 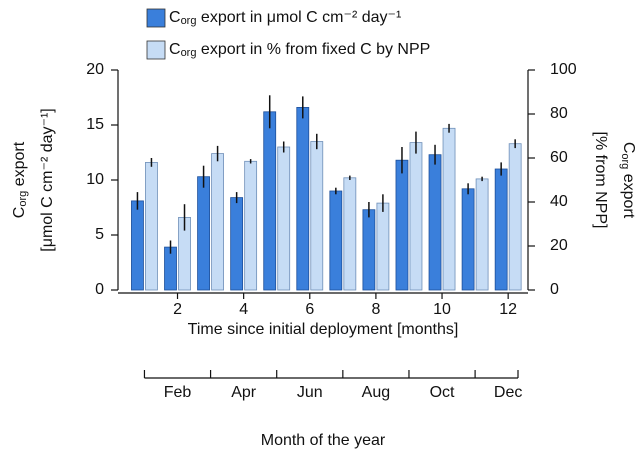 What do you see at coordinates (20, 179) in the screenshot?
I see `y-axis-label: Corg export` at bounding box center [20, 179].